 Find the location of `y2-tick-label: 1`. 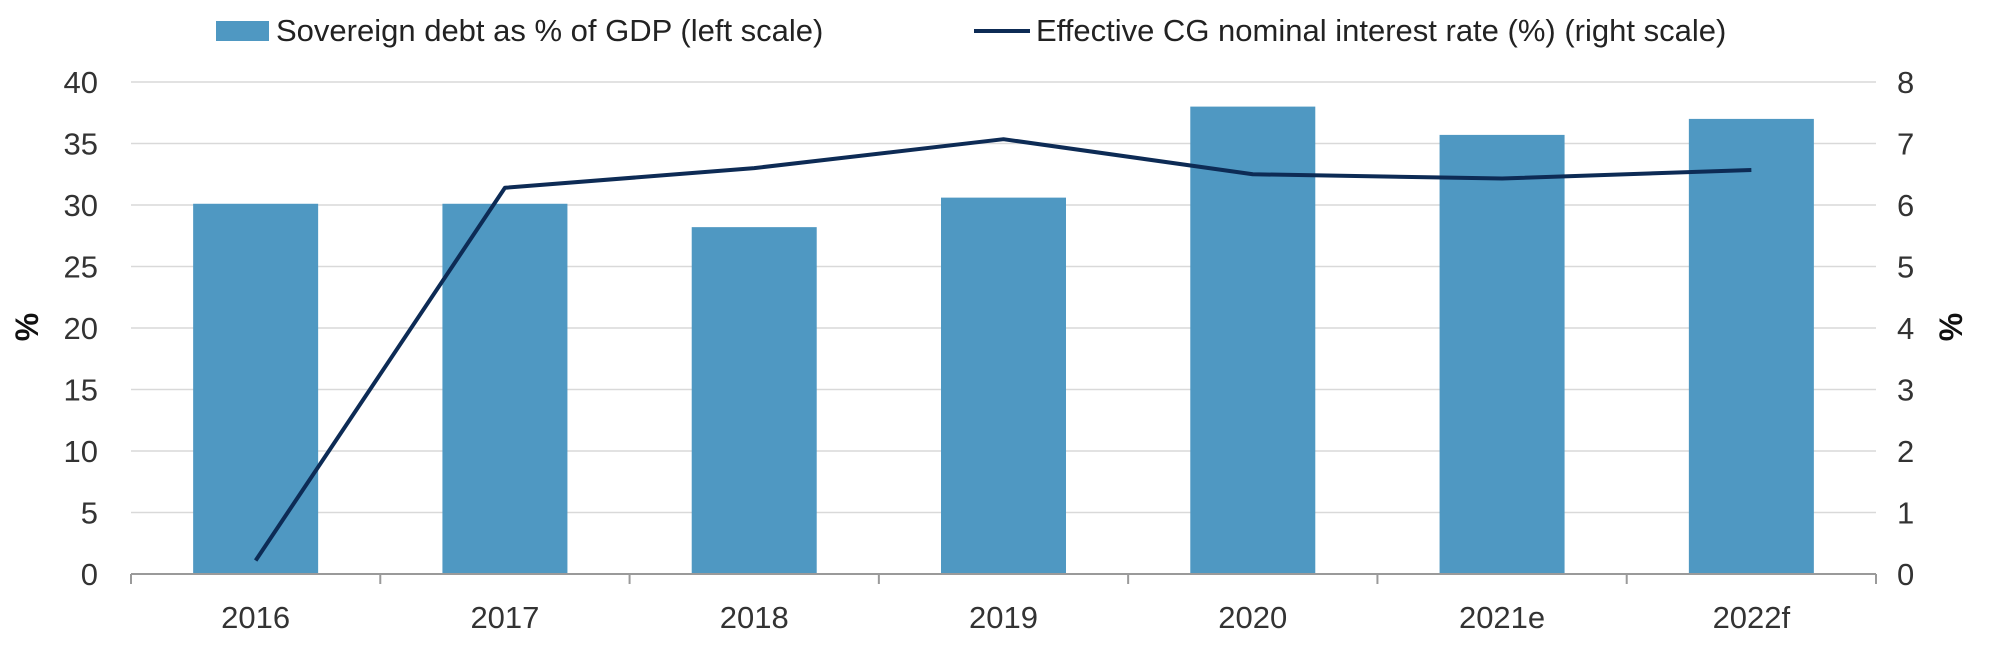

y2-tick-label: 1 is located at coordinates (1905, 513).